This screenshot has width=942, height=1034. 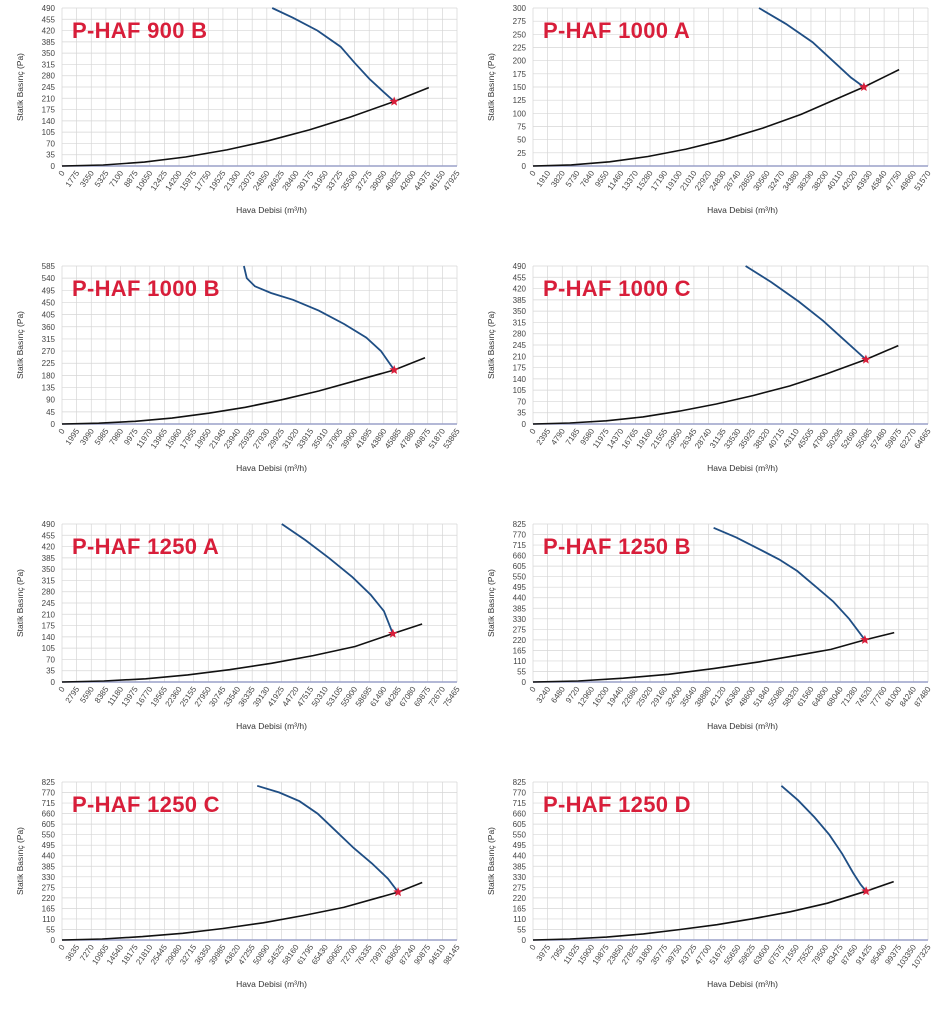 What do you see at coordinates (520, 545) in the screenshot?
I see `y-tick-label: 715` at bounding box center [520, 545].